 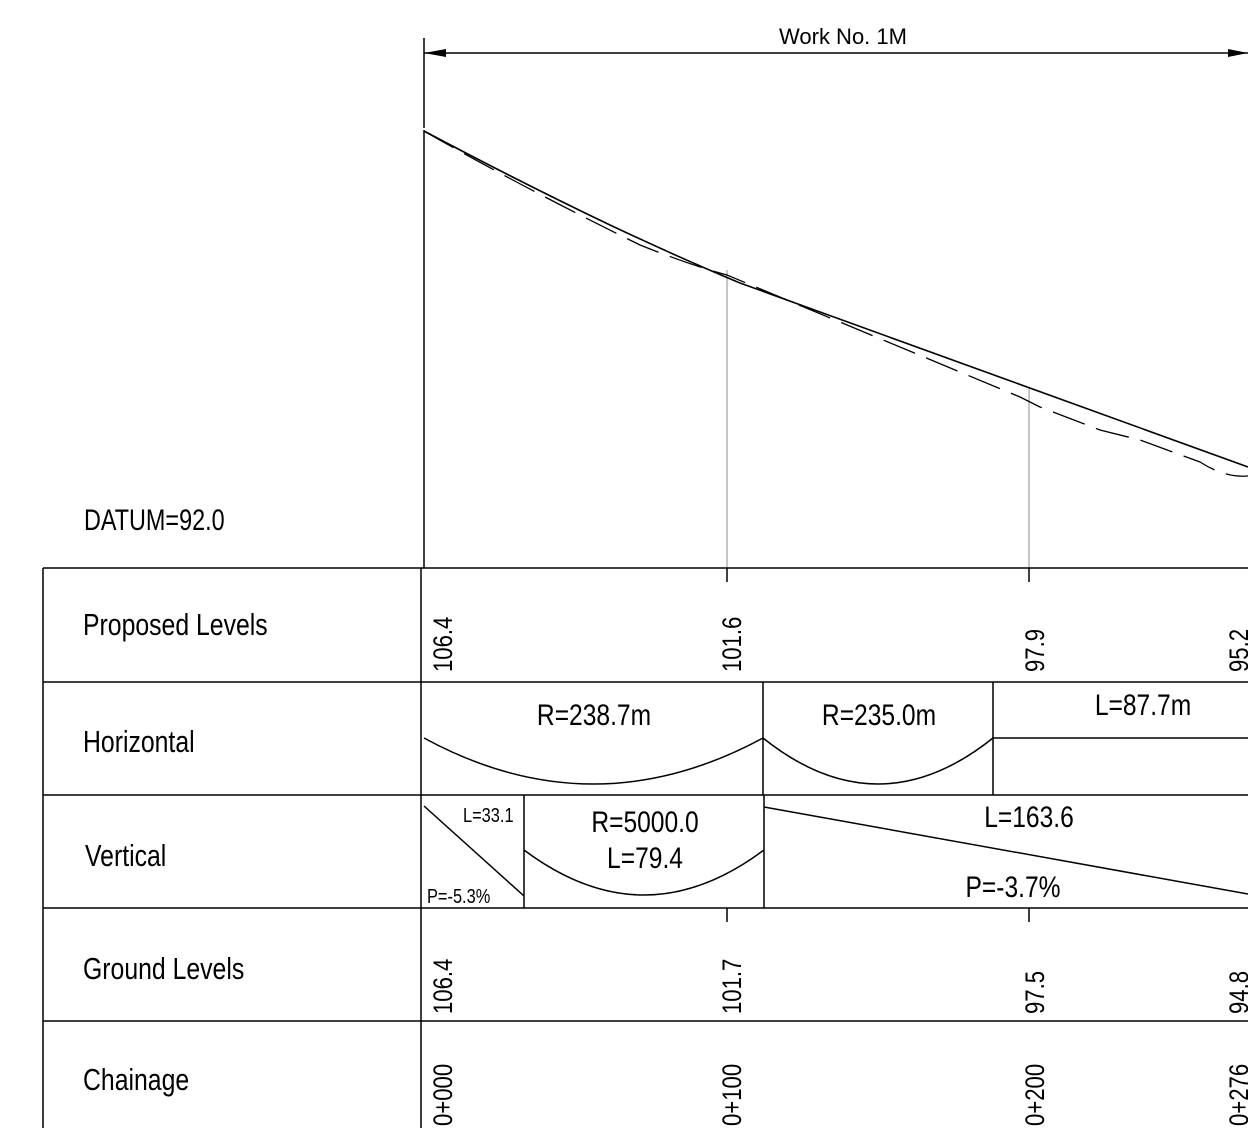 I want to click on ground-level-0: 106.4, so click(x=444, y=986).